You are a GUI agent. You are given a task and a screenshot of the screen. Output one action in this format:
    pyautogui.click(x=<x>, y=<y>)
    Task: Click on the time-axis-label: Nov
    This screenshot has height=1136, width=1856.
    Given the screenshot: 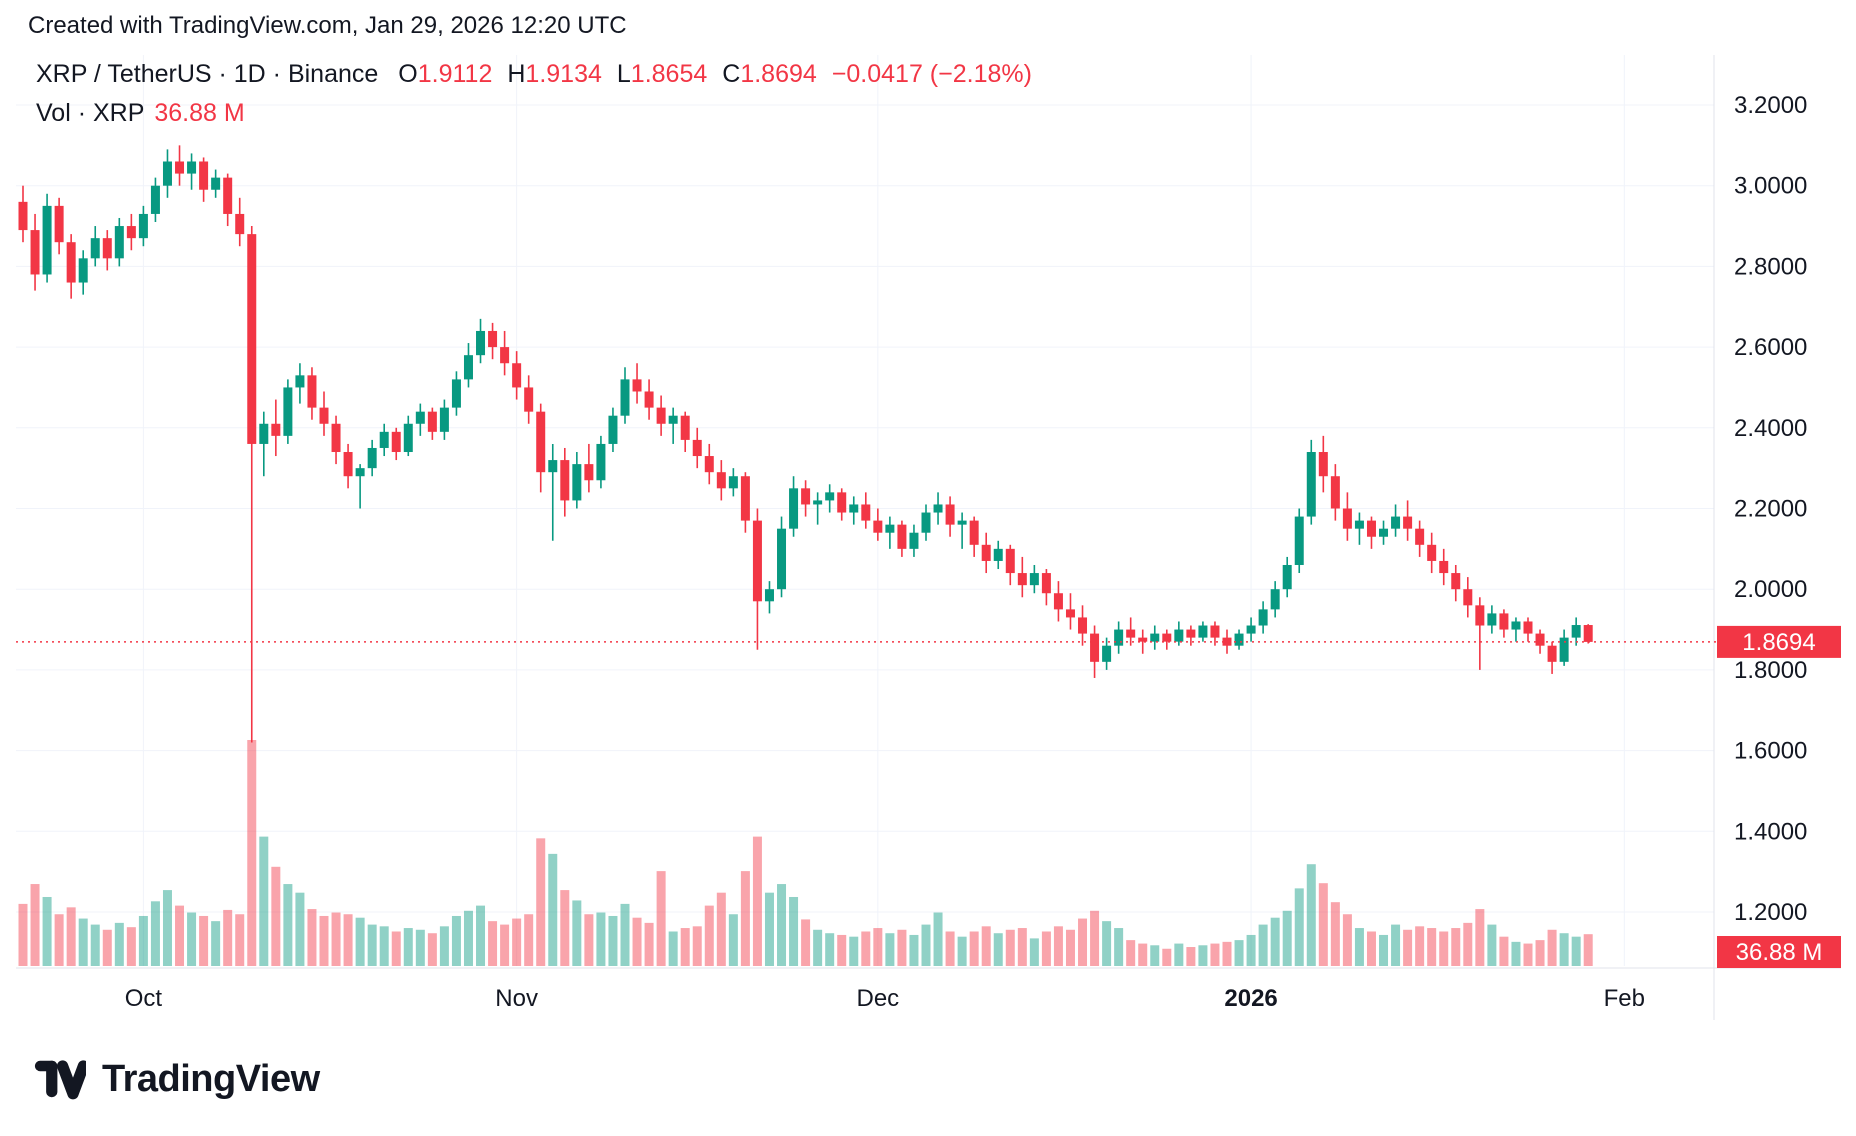 What is the action you would take?
    pyautogui.click(x=516, y=998)
    